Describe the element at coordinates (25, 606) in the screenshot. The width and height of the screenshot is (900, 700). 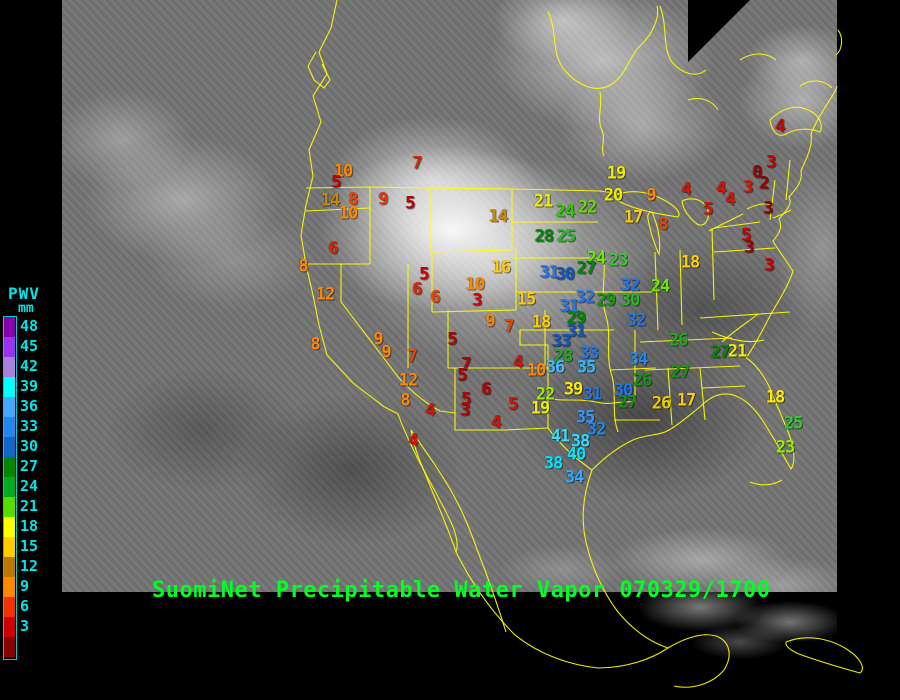
I see `legend-value: 6` at that location.